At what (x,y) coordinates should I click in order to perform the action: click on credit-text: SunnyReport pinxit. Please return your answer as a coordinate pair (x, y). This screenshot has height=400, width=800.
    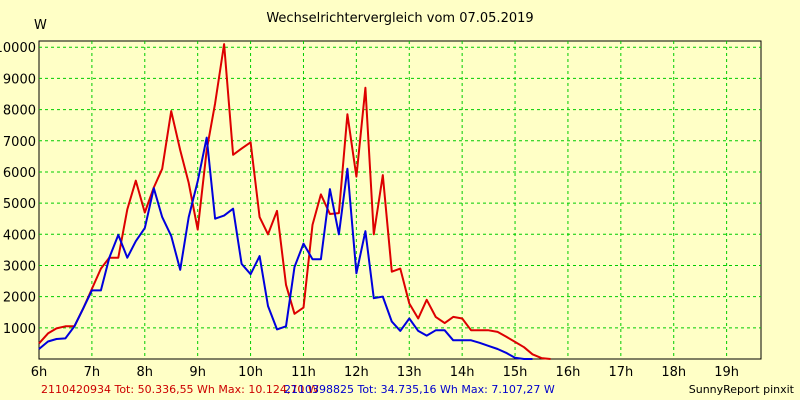
    Looking at the image, I should click on (741, 389).